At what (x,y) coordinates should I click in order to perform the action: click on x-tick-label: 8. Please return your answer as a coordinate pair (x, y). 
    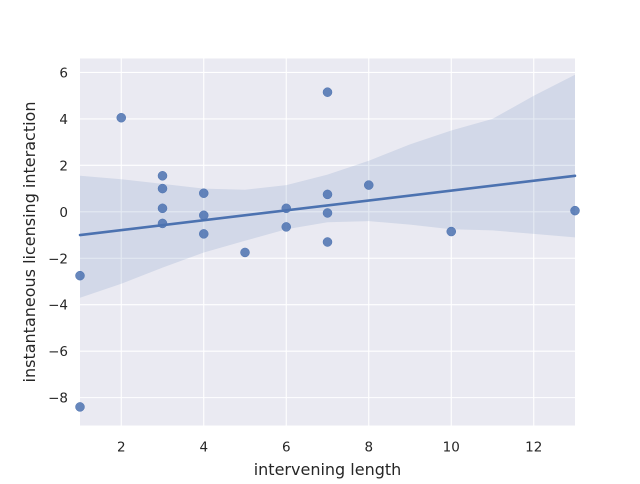
    Looking at the image, I should click on (368, 448).